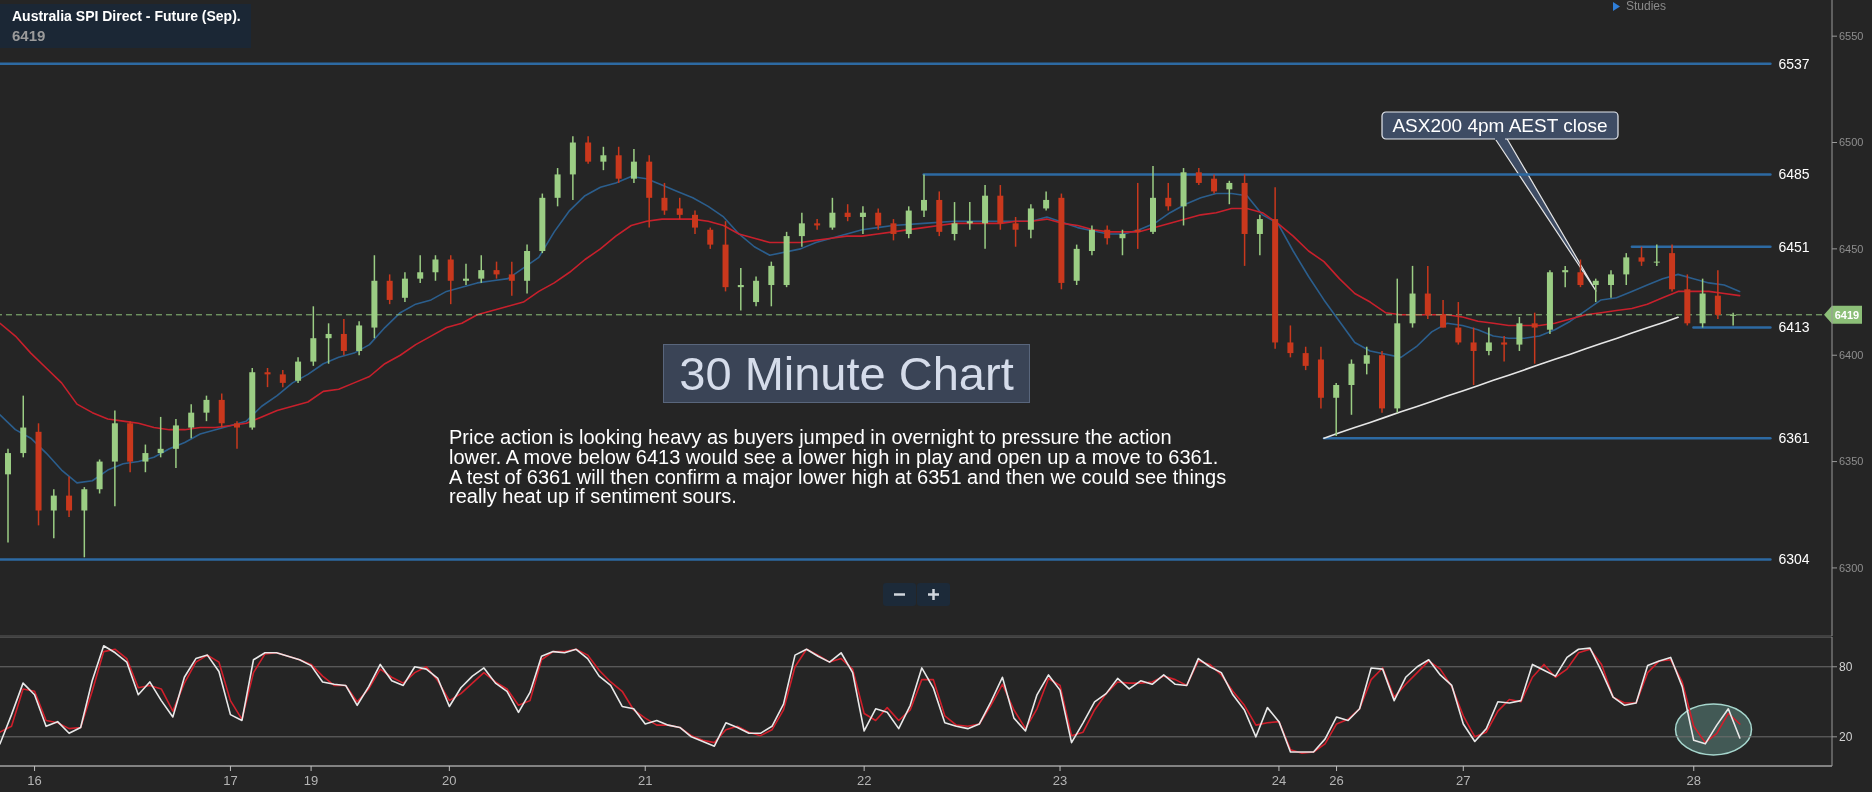  Describe the element at coordinates (1794, 174) in the screenshot. I see `series-label: 6485` at that location.